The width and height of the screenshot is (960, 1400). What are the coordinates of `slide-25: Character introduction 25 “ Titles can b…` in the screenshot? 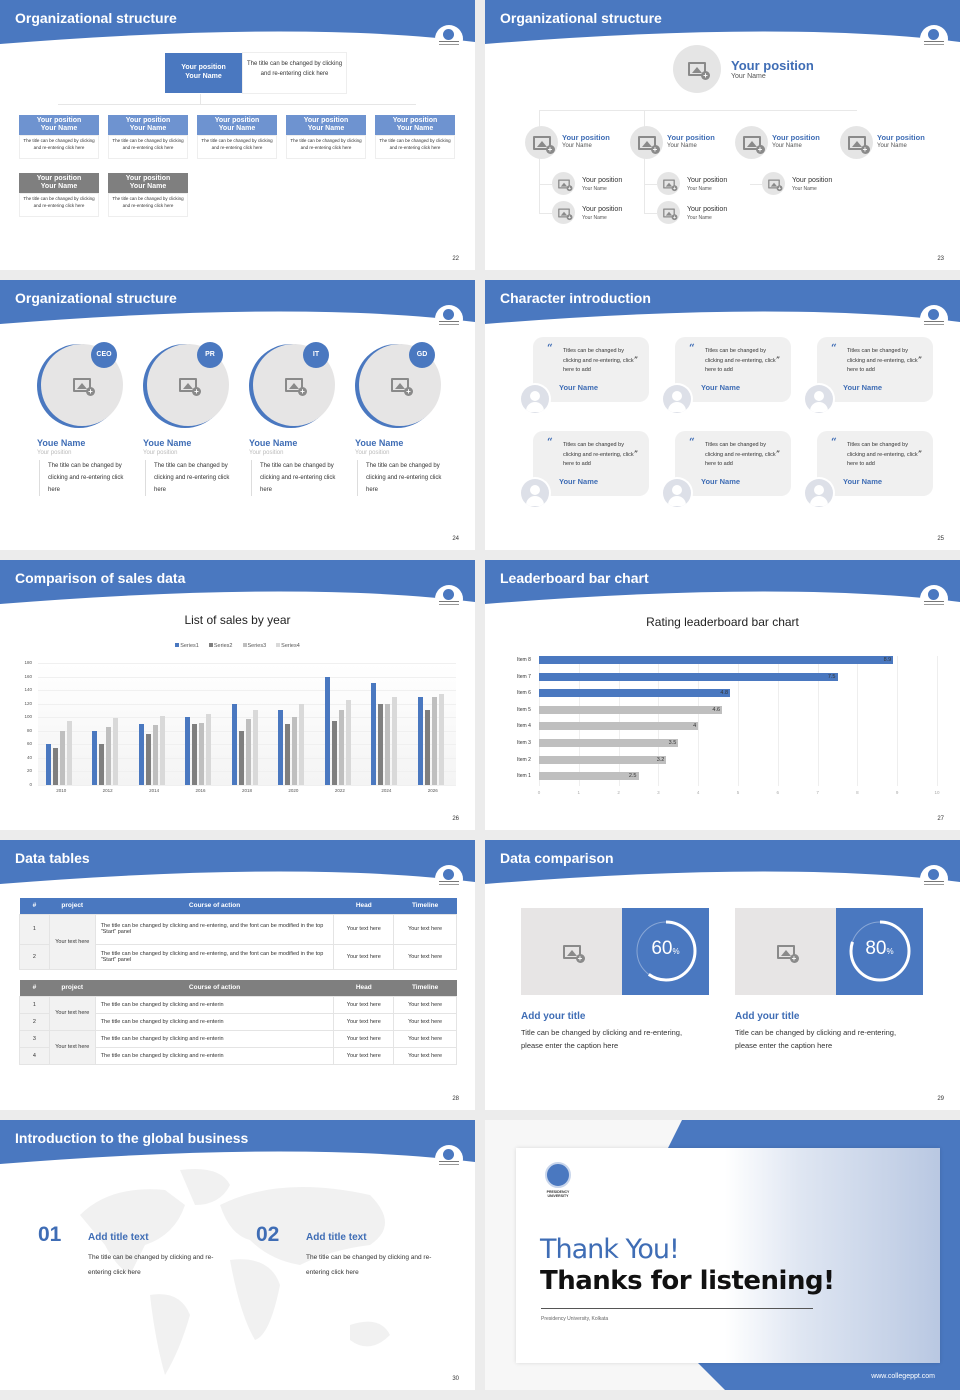 It's located at (722, 415).